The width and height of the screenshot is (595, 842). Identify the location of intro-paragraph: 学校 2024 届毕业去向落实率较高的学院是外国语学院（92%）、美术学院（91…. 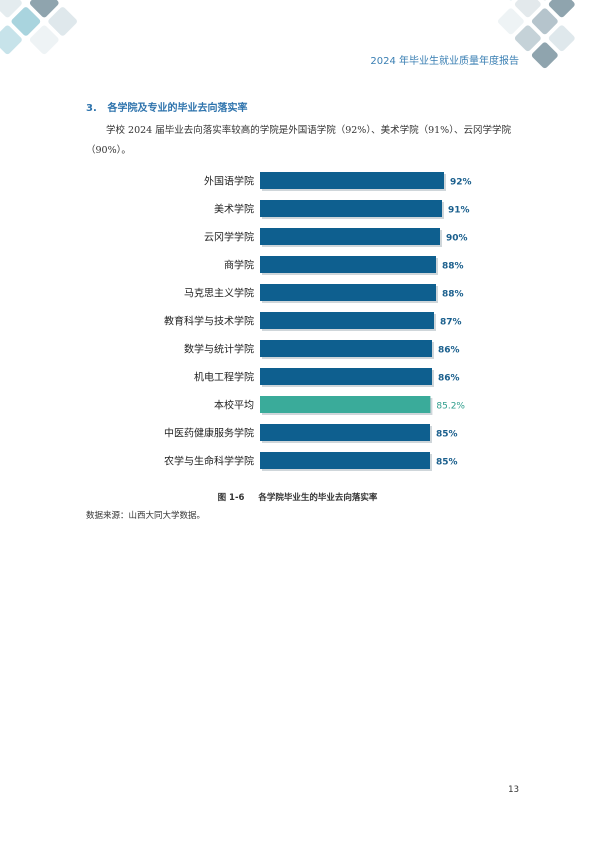
(298, 140).